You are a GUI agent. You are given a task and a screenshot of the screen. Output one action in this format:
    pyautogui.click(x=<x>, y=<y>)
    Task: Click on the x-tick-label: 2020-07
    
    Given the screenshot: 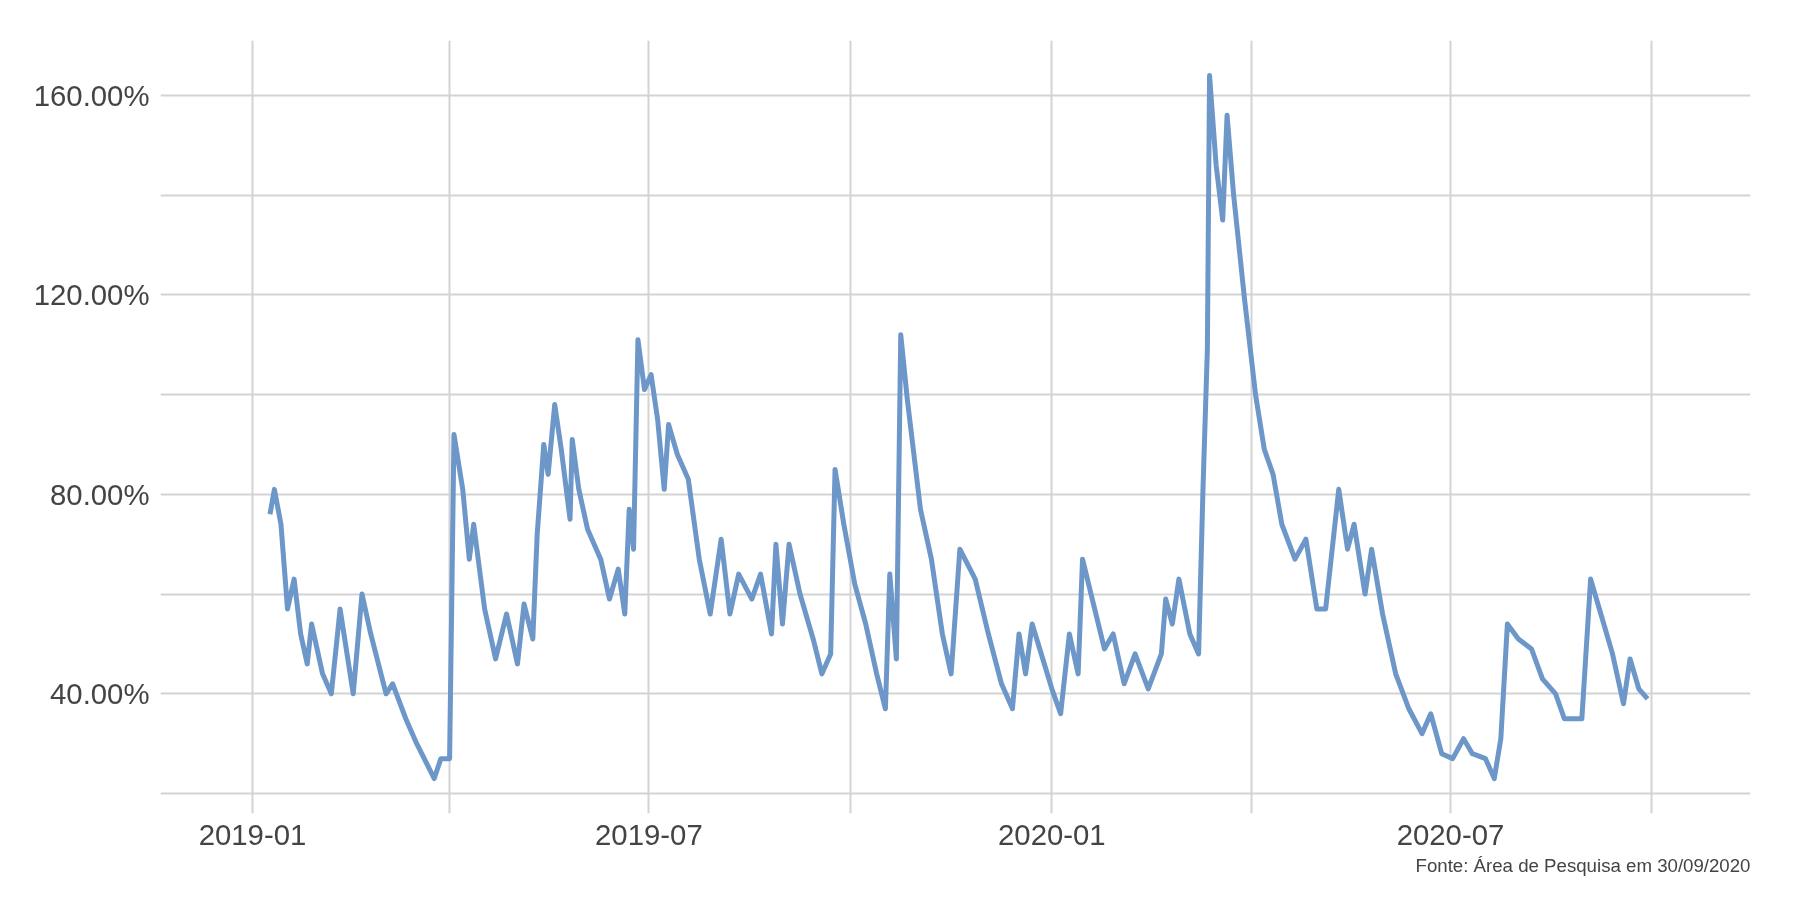 What is the action you would take?
    pyautogui.click(x=1450, y=834)
    